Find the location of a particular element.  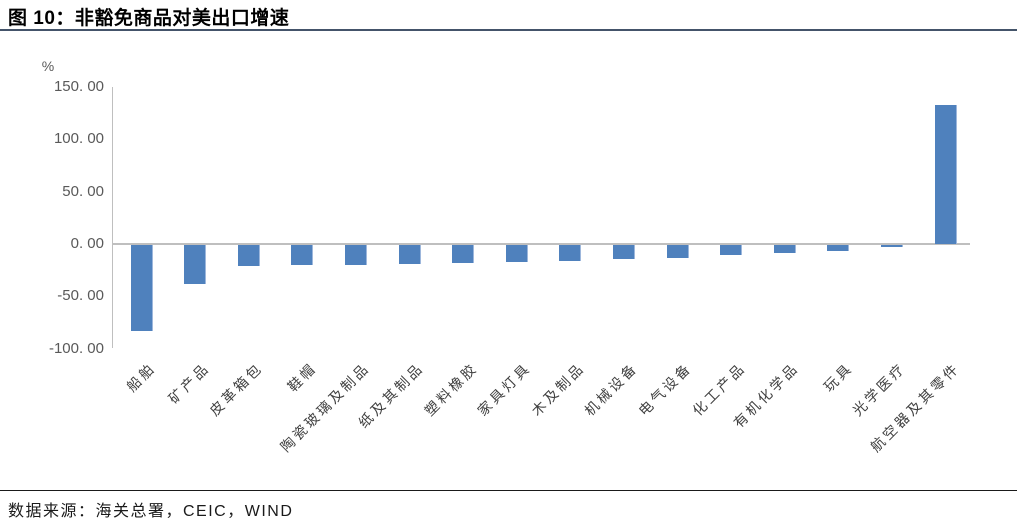

x-category-label: 塑料橡胶 is located at coordinates (450, 389).